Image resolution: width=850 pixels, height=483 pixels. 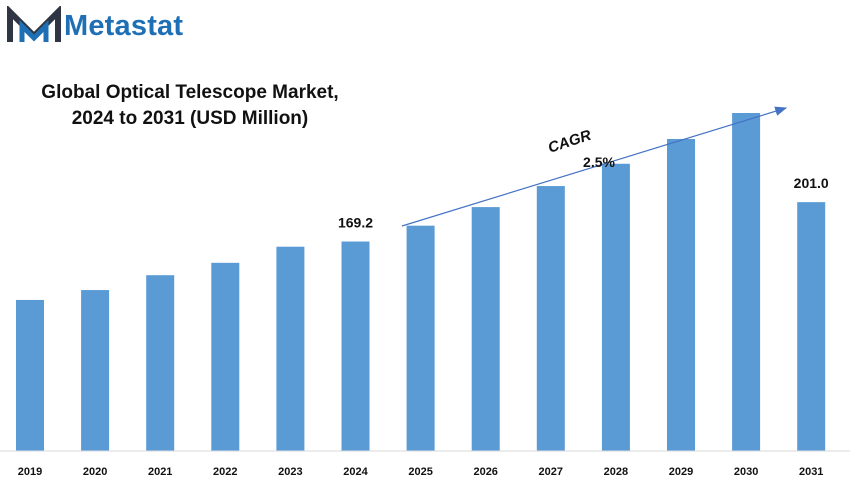 I want to click on bar-2023, so click(x=290, y=348).